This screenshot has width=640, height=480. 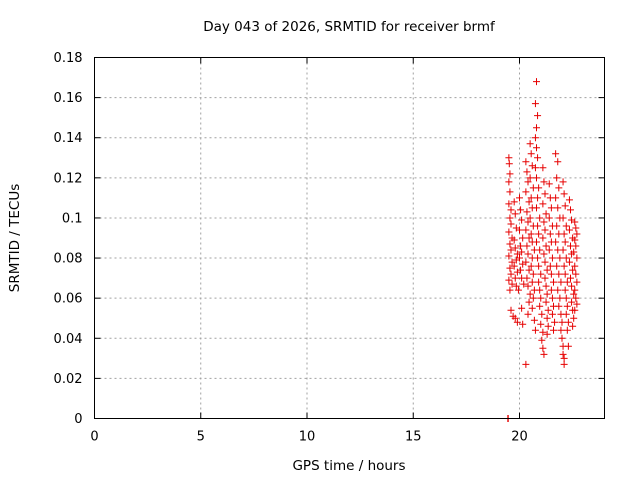 What do you see at coordinates (94, 437) in the screenshot?
I see `x-tick-label: 0` at bounding box center [94, 437].